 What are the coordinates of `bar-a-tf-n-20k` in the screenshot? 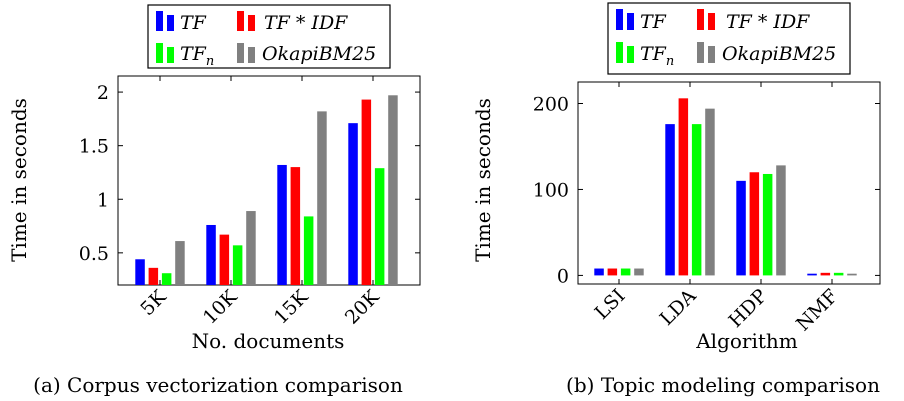 It's located at (379, 226).